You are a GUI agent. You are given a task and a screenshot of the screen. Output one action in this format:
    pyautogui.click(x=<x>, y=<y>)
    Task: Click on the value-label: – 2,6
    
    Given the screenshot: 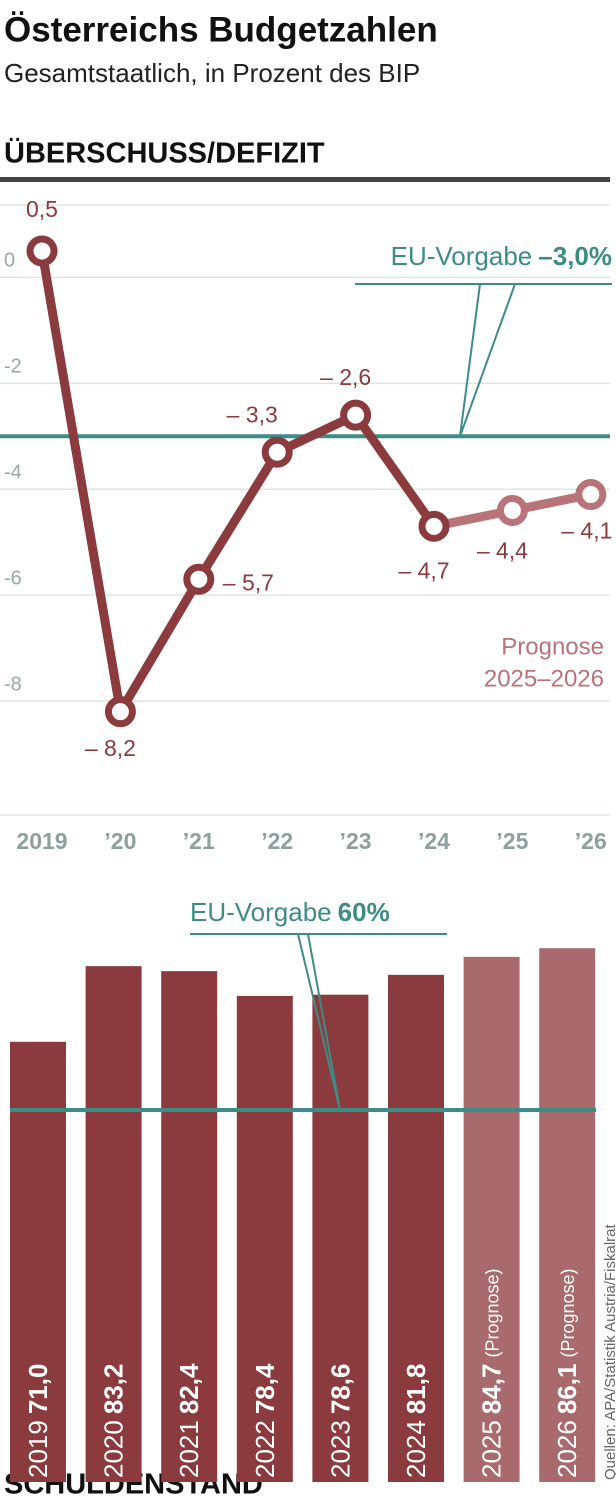 What is the action you would take?
    pyautogui.click(x=345, y=377)
    